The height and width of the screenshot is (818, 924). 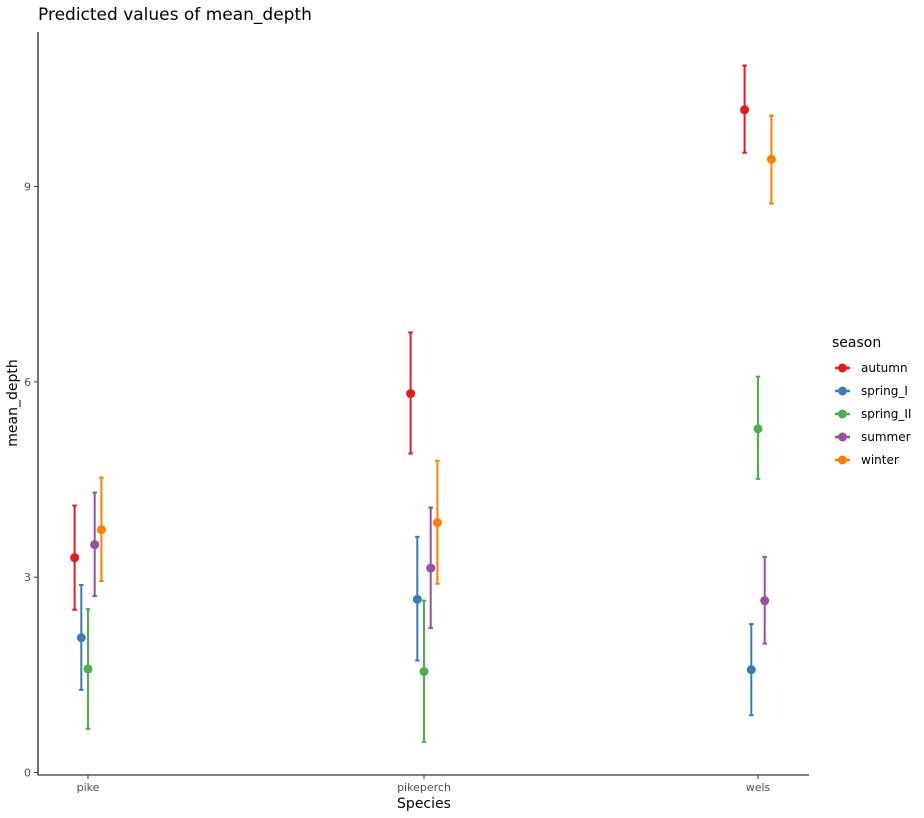 I want to click on x-axis-title: Species, so click(x=424, y=804).